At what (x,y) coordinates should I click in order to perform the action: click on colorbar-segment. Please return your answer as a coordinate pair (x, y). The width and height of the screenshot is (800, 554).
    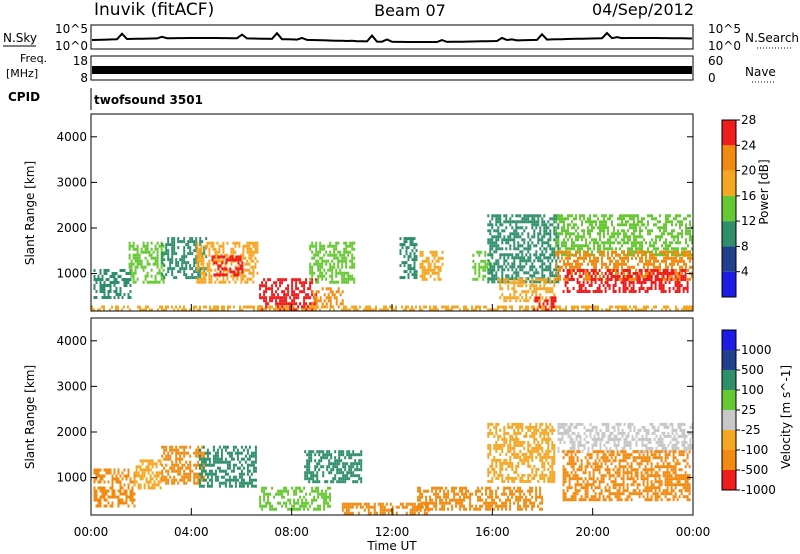
    Looking at the image, I should click on (729, 183).